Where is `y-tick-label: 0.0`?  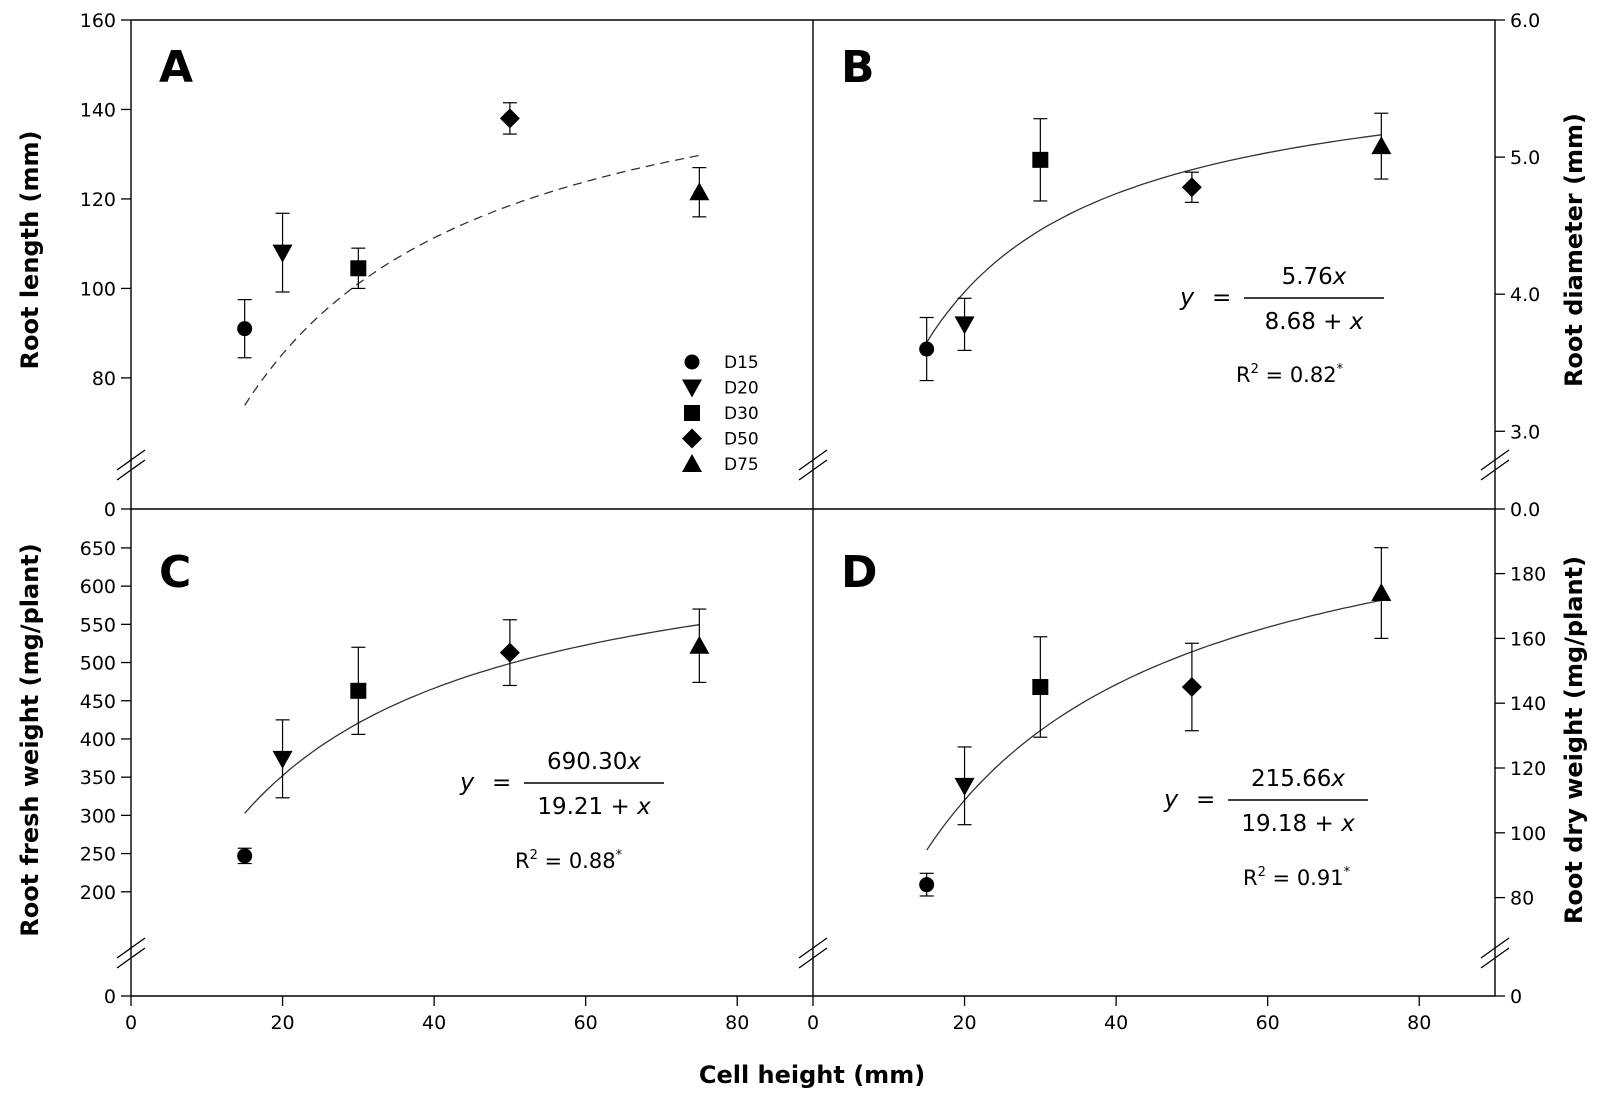
y-tick-label: 0.0 is located at coordinates (1525, 510).